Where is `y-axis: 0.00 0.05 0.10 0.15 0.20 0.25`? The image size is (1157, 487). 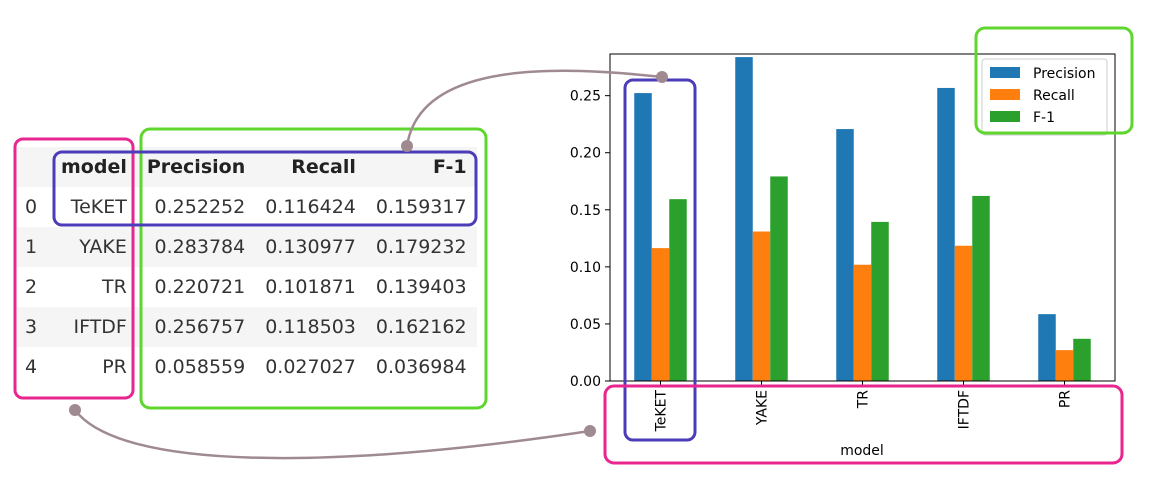
y-axis: 0.00 0.05 0.10 0.15 0.20 0.25 is located at coordinates (590, 239).